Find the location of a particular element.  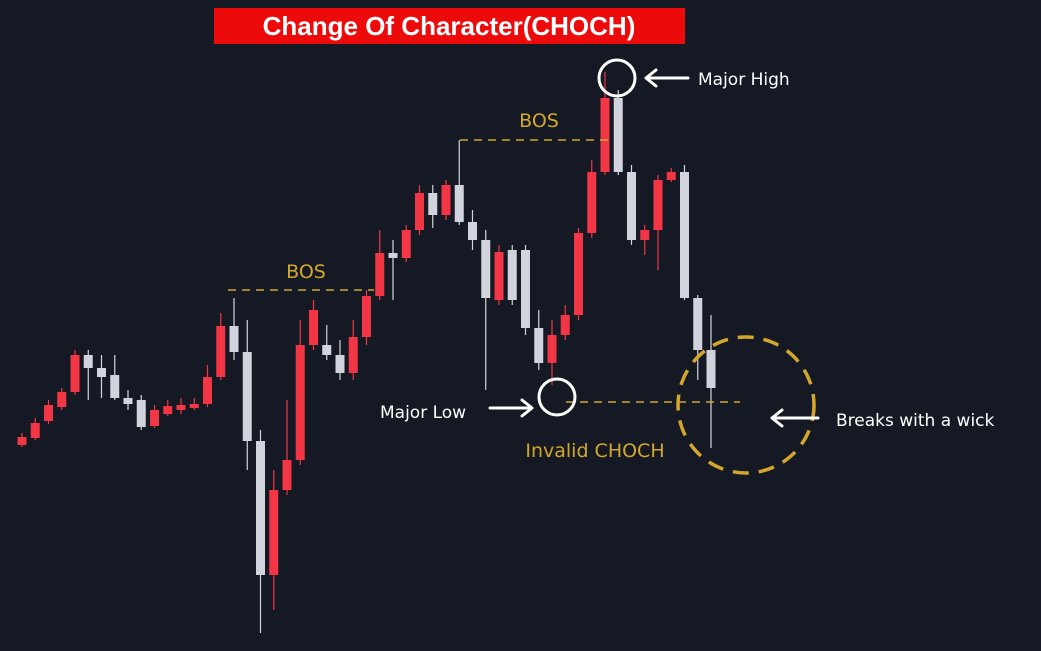

low-circle is located at coordinates (557, 397).